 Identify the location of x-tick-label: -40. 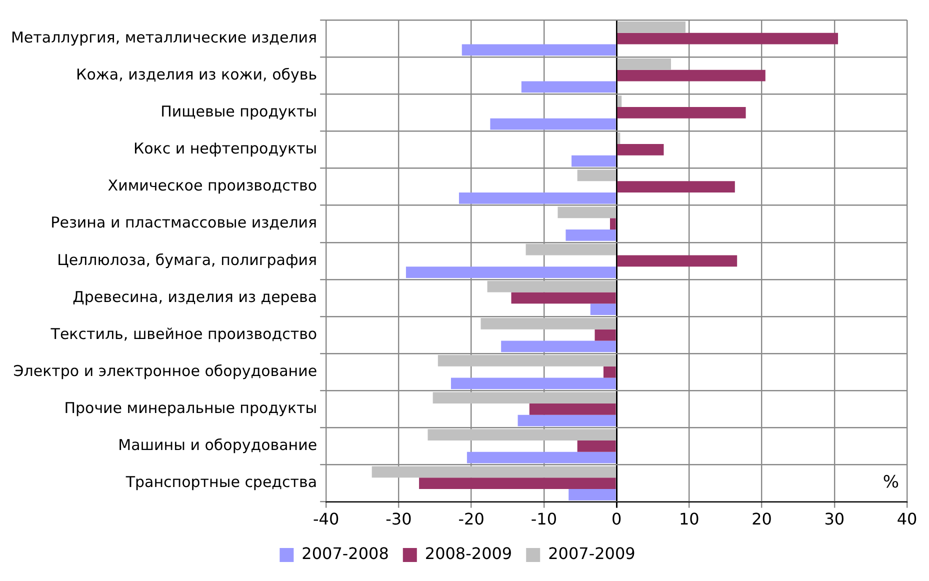
(326, 519).